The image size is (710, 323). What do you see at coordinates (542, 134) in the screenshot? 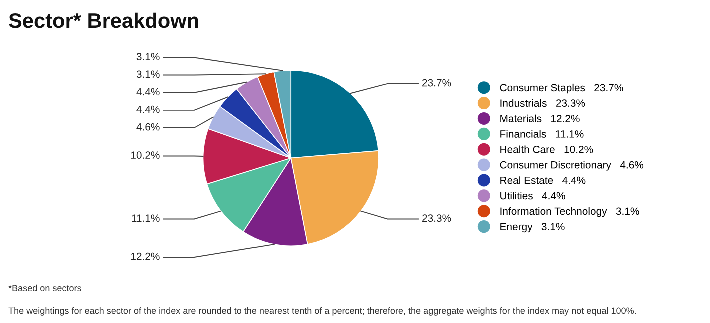
I see `legend-label: Financials 11.1%` at bounding box center [542, 134].